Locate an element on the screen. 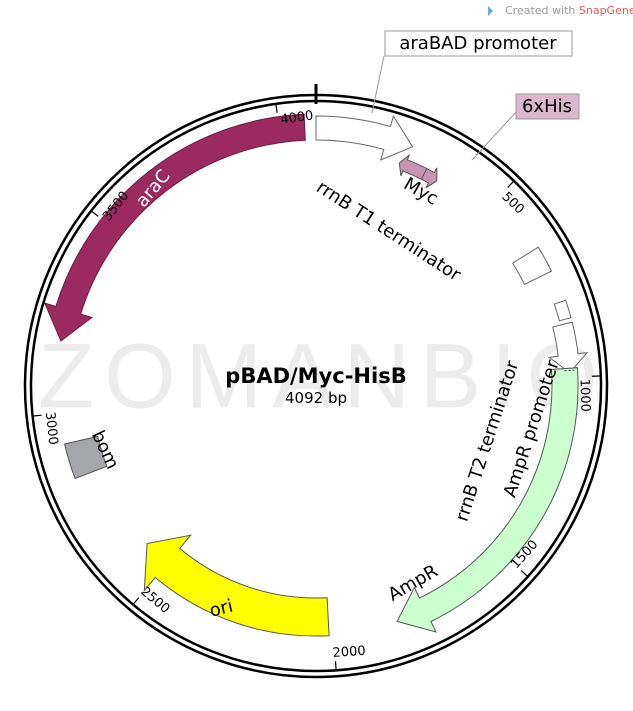  feature-label: 6xHis is located at coordinates (547, 106).